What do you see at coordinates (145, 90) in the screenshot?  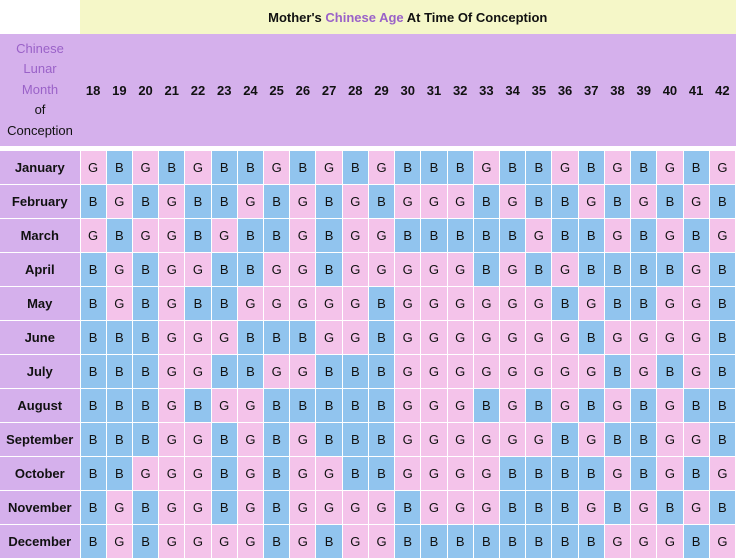 I see `age-header-cell: 20` at bounding box center [145, 90].